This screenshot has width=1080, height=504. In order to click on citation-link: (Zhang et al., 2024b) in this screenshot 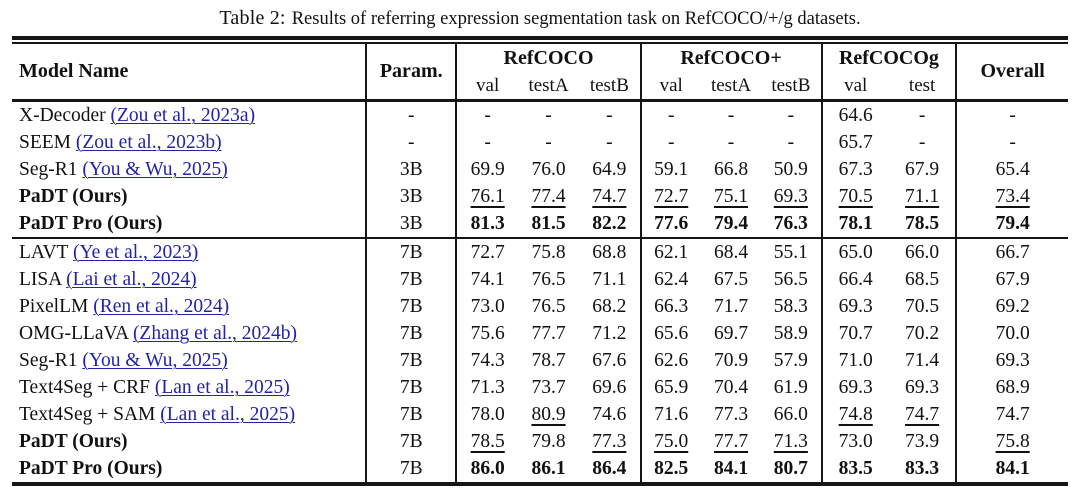, I will do `click(215, 333)`.